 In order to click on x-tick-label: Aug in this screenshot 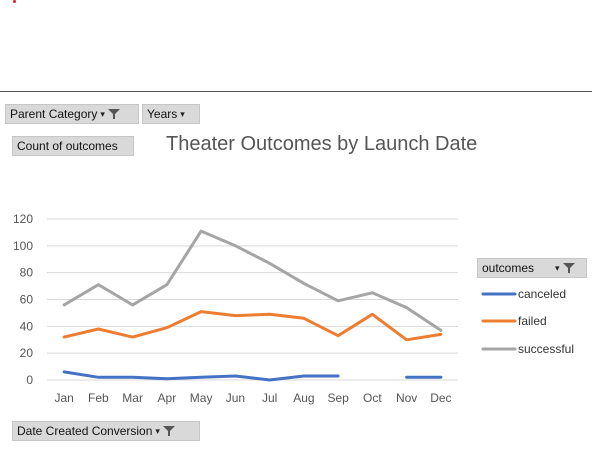, I will do `click(303, 398)`.